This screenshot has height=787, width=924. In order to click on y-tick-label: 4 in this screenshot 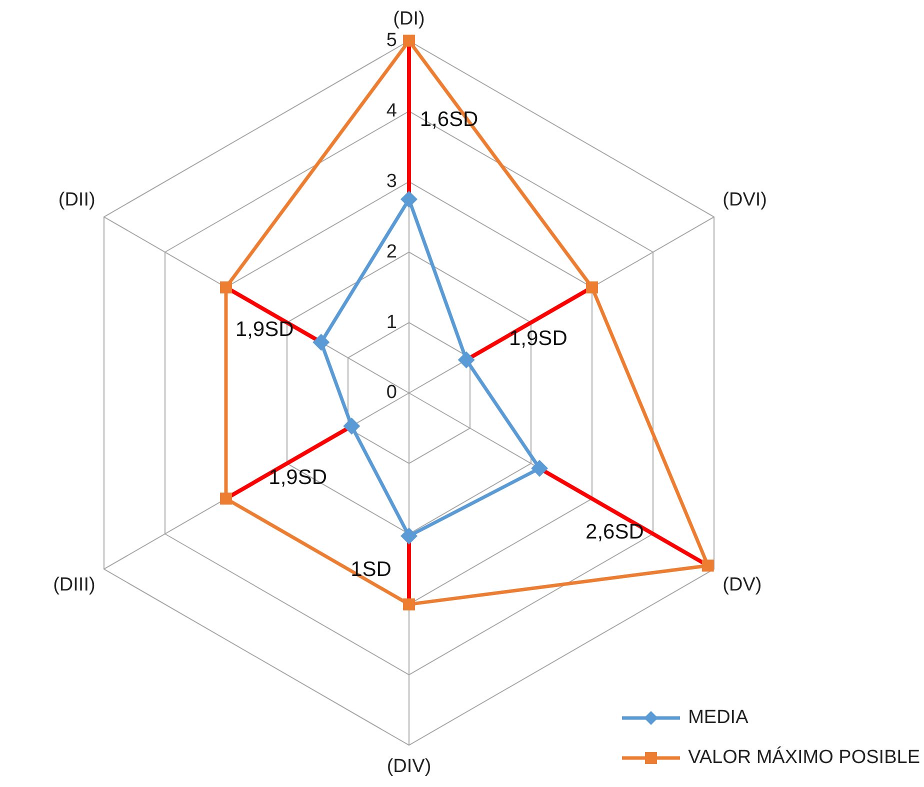, I will do `click(392, 111)`.